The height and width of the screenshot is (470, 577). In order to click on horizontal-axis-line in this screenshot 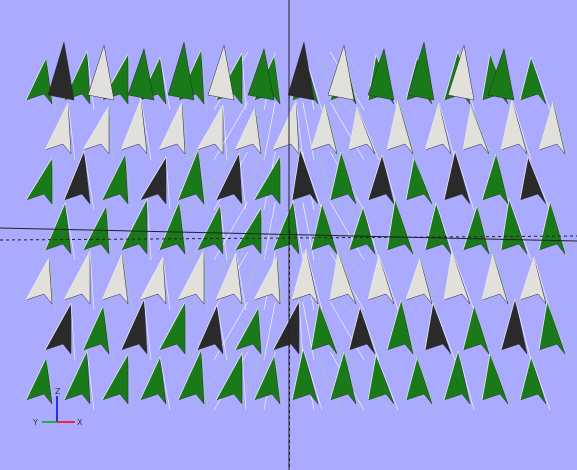, I will do `click(288, 234)`.